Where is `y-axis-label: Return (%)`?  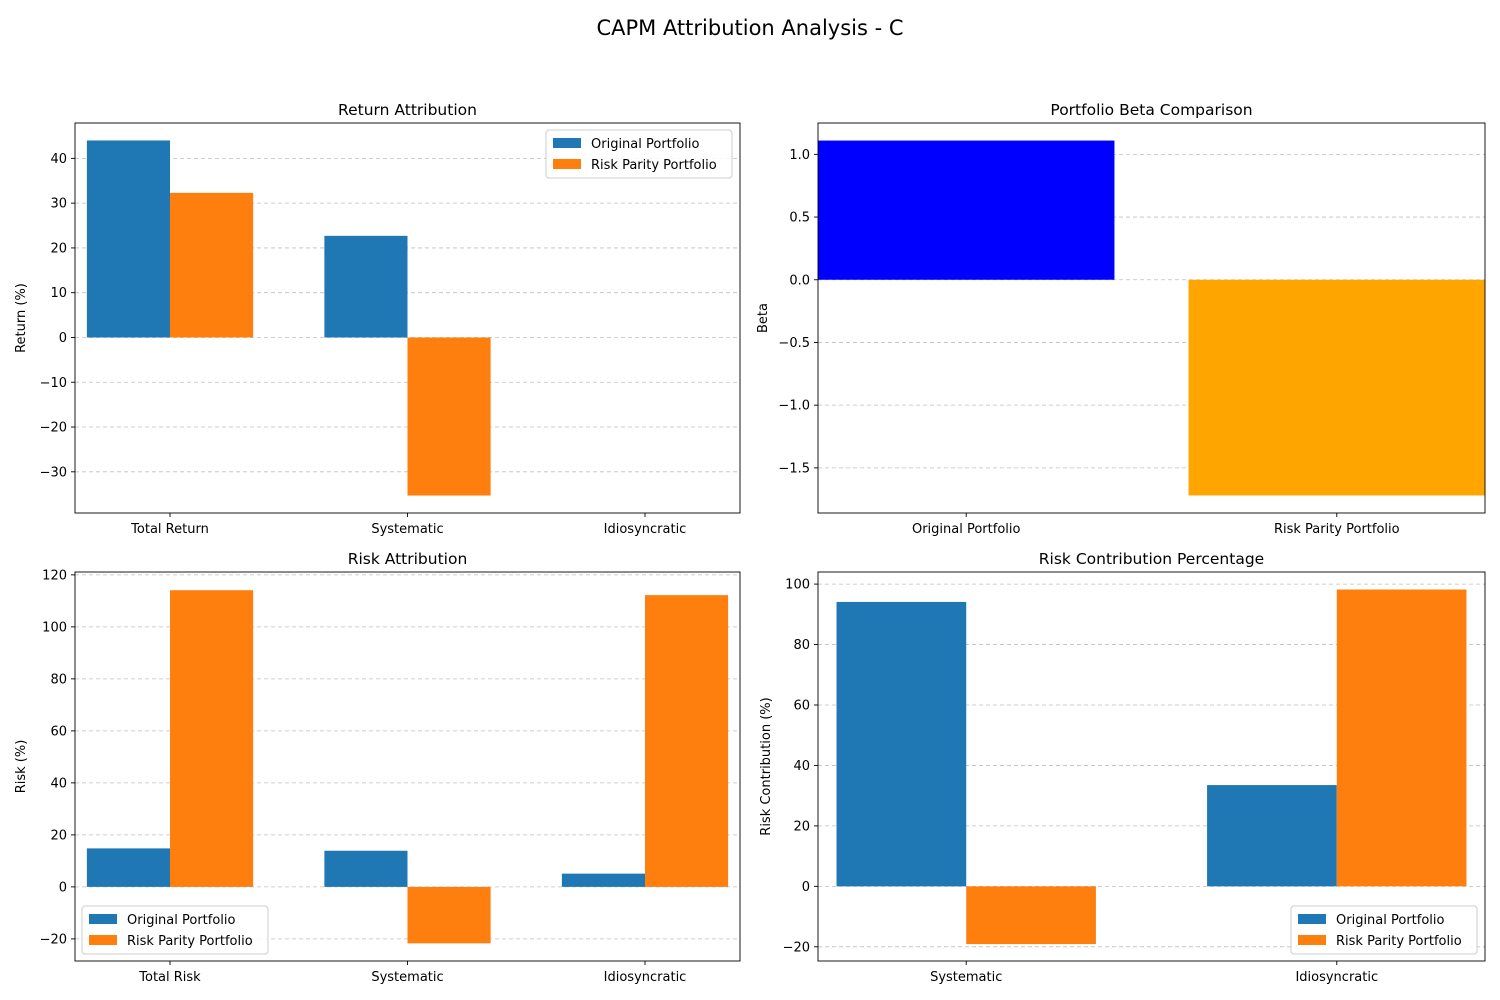 y-axis-label: Return (%) is located at coordinates (21, 318).